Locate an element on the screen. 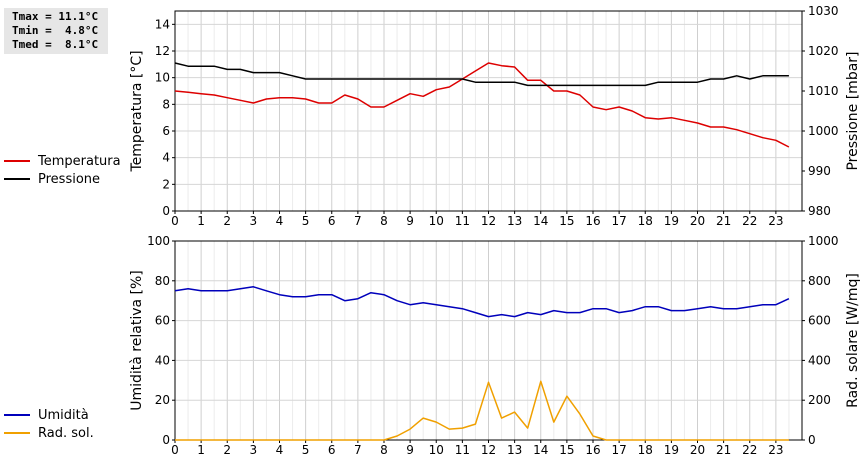 This screenshot has width=860, height=460. legend-label-pressione: Pressione is located at coordinates (69, 179).